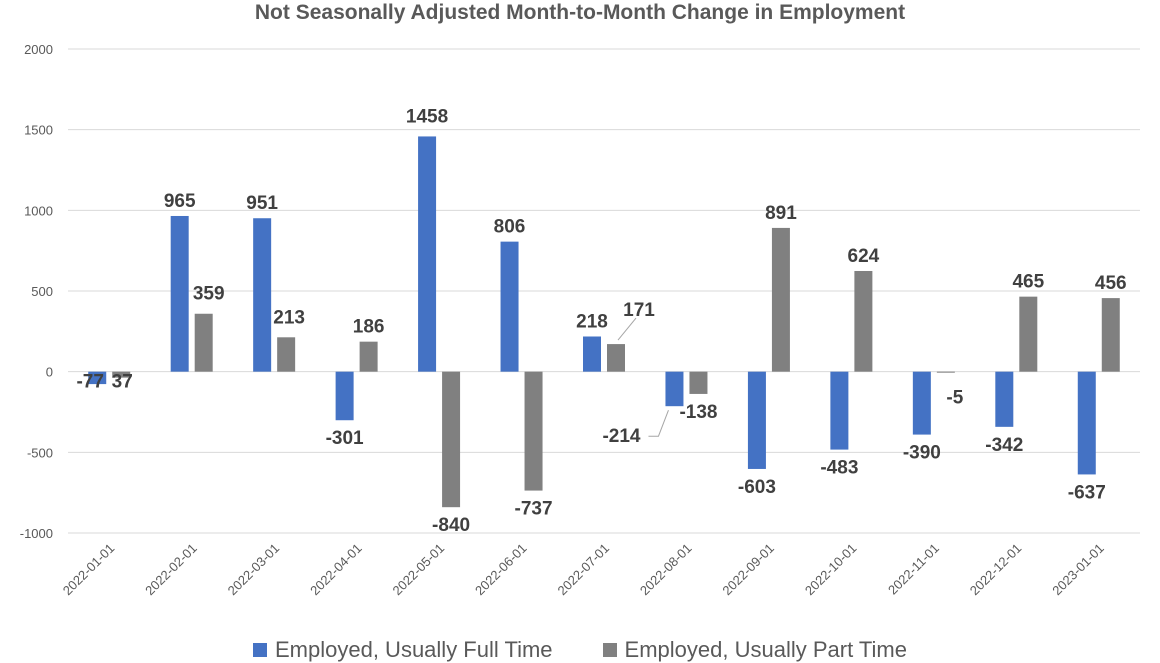 This screenshot has width=1160, height=663. What do you see at coordinates (698, 412) in the screenshot?
I see `data-label-part-time: -138` at bounding box center [698, 412].